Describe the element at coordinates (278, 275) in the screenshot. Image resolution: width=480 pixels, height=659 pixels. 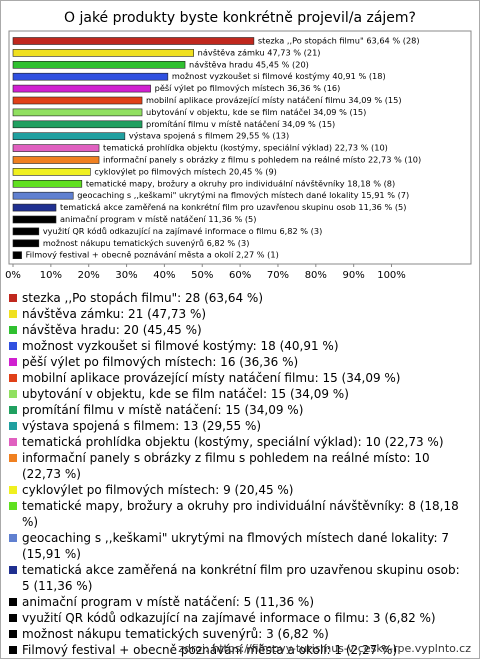
I see `x-tick-label: 70%` at that location.